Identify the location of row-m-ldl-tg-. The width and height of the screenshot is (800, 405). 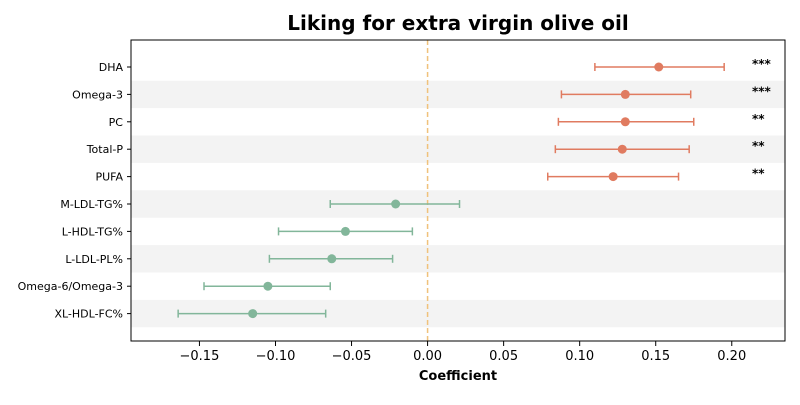
(395, 204).